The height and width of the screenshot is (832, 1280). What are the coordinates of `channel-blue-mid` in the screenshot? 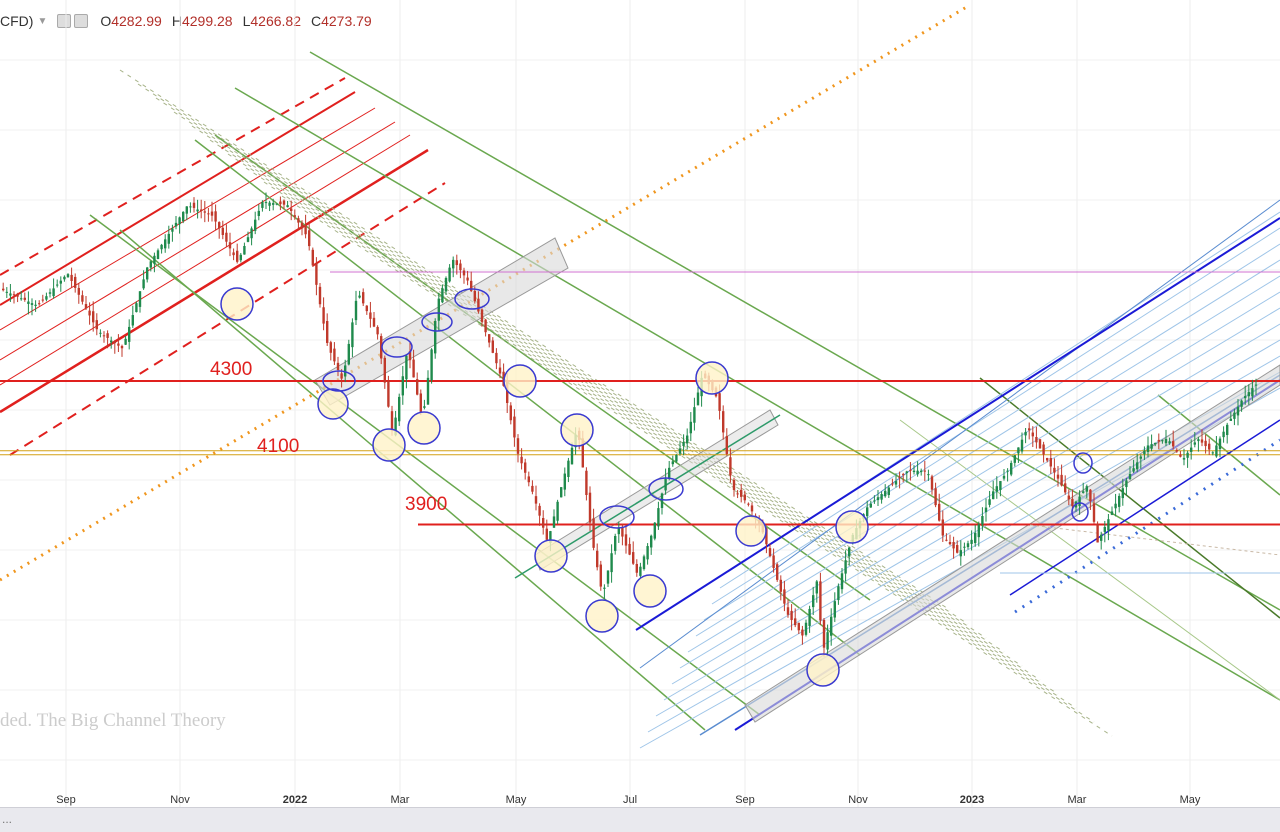 It's located at (1144, 507).